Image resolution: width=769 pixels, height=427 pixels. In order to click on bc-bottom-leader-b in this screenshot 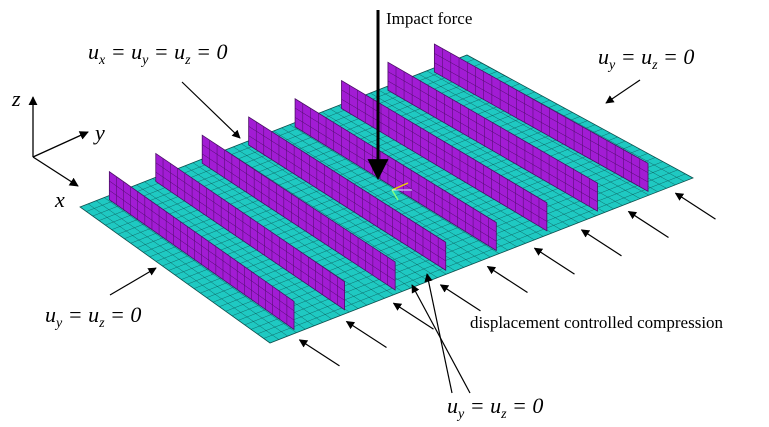, I will do `click(438, 333)`.